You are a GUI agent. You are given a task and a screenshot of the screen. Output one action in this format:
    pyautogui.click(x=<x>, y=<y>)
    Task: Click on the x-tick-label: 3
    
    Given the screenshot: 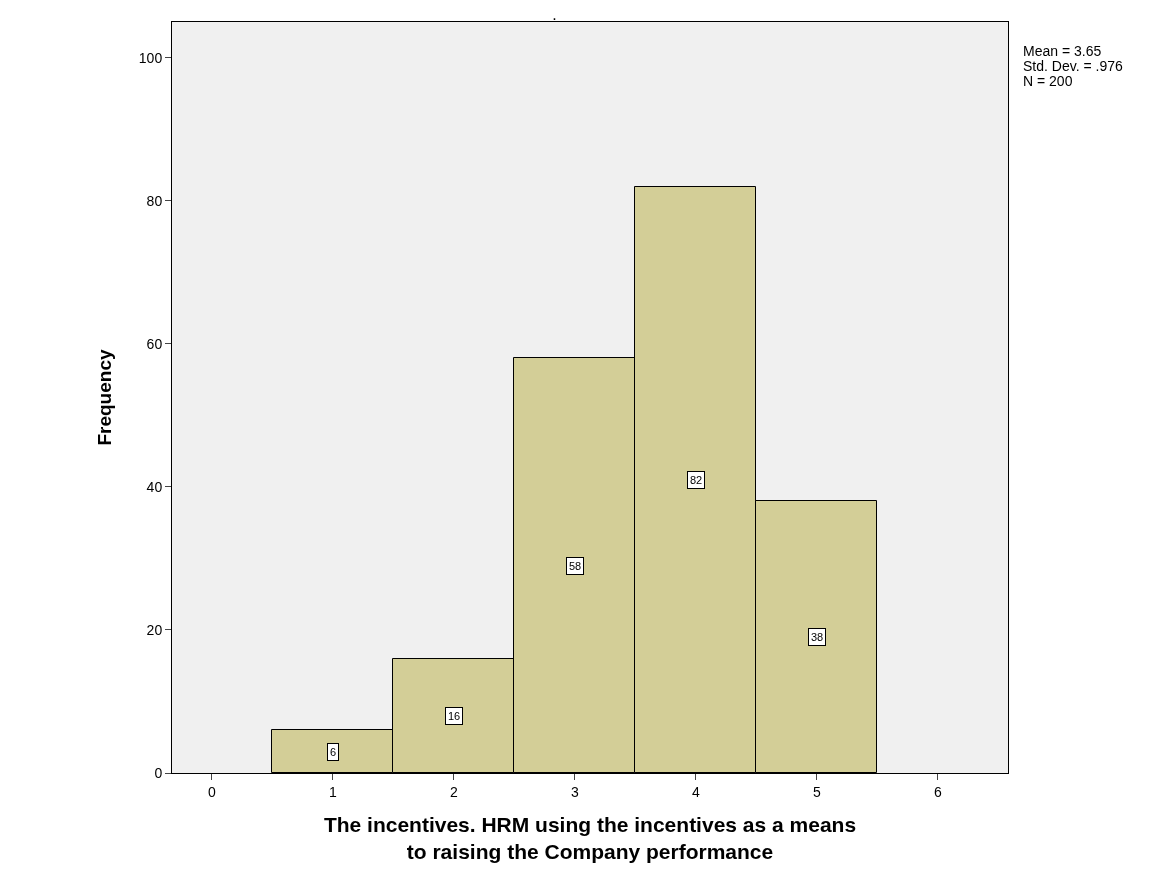 What is the action you would take?
    pyautogui.click(x=574, y=791)
    